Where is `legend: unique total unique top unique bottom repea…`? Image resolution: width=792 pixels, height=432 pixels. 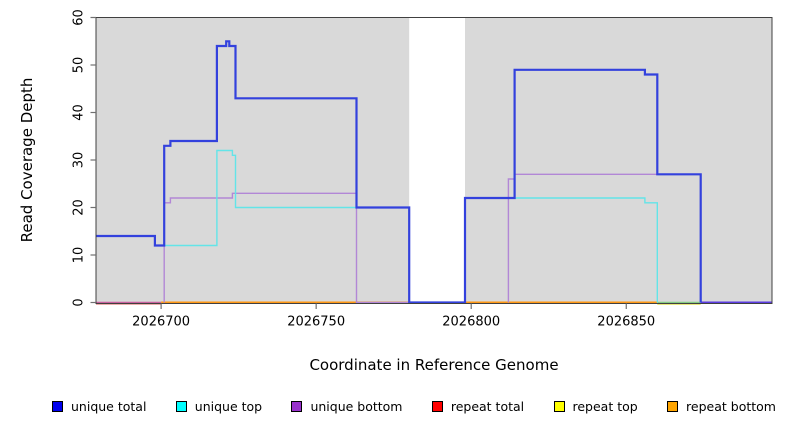
legend: unique total unique top unique bottom repea… is located at coordinates (414, 406).